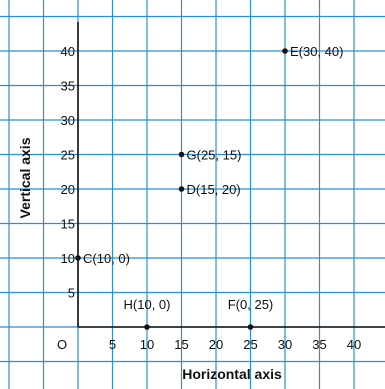 This screenshot has width=385, height=389. I want to click on y-tick-label: 25, so click(68, 155).